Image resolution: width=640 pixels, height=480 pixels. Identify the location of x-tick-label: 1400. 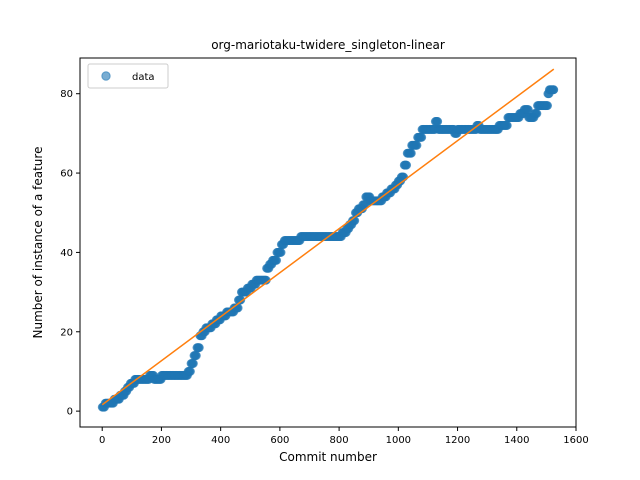
(516, 440).